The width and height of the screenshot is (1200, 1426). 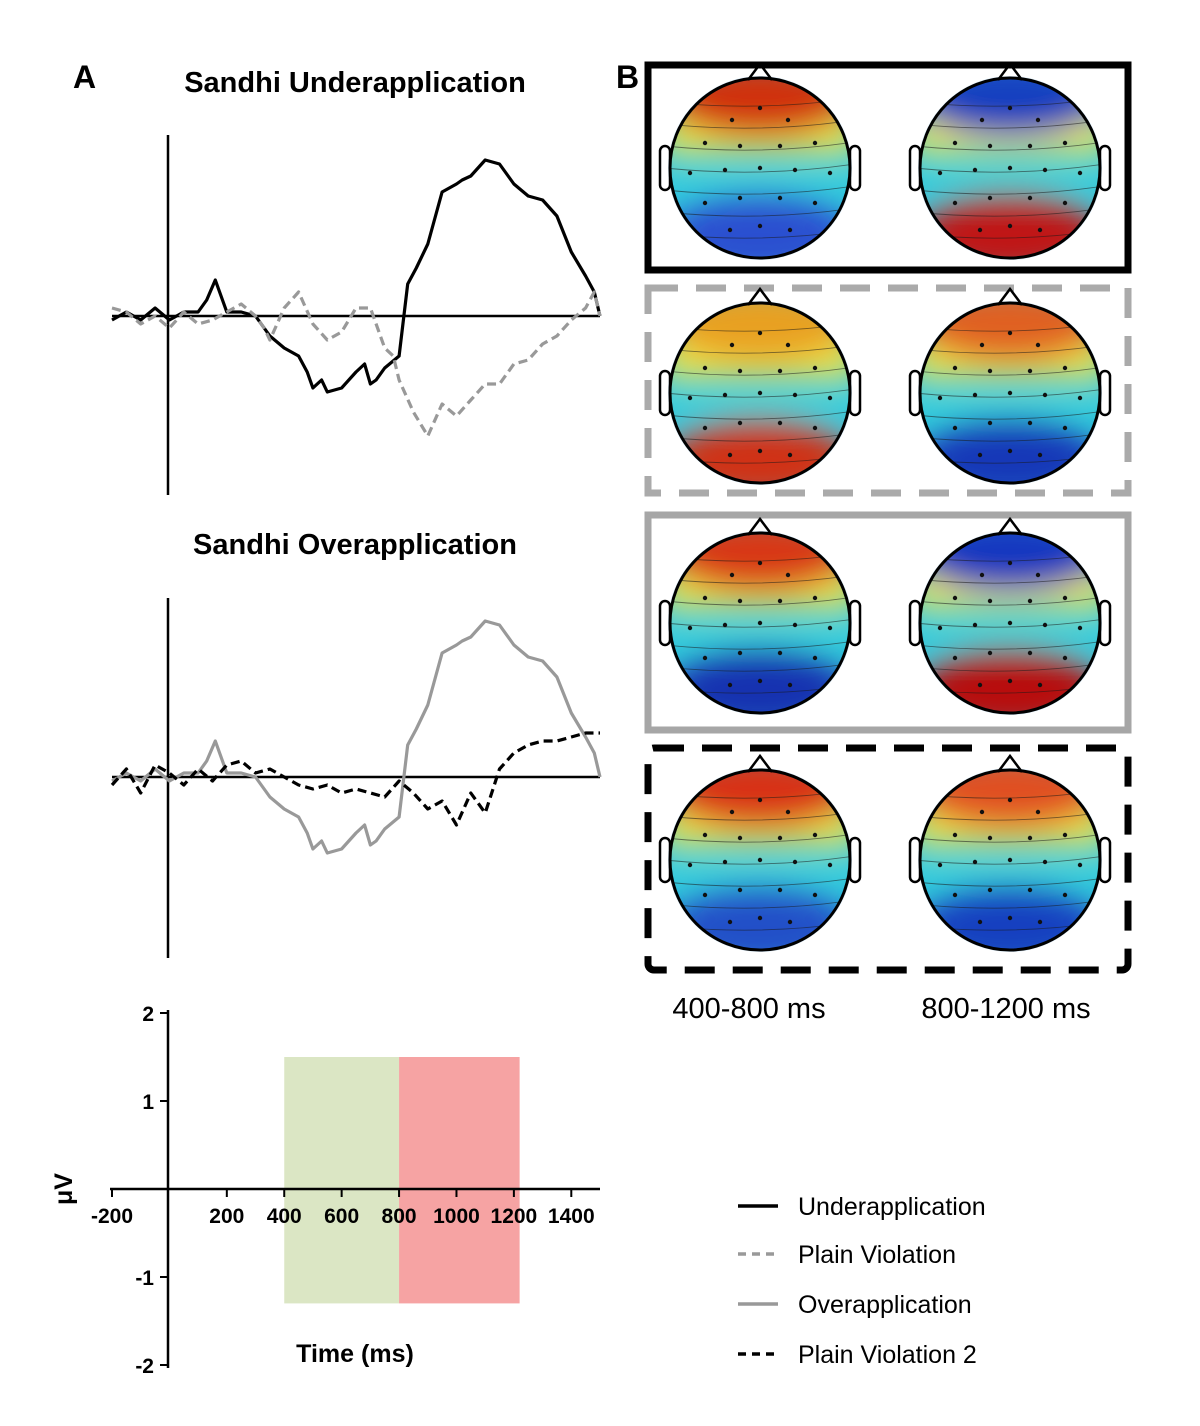 What do you see at coordinates (284, 1216) in the screenshot?
I see `x-tick-label: 400` at bounding box center [284, 1216].